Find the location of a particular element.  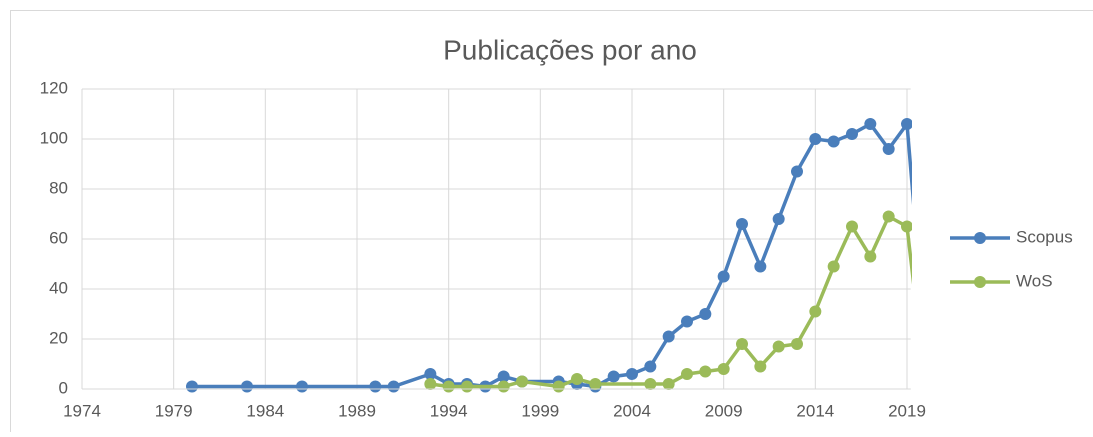

legend-label: WoS is located at coordinates (1034, 280).